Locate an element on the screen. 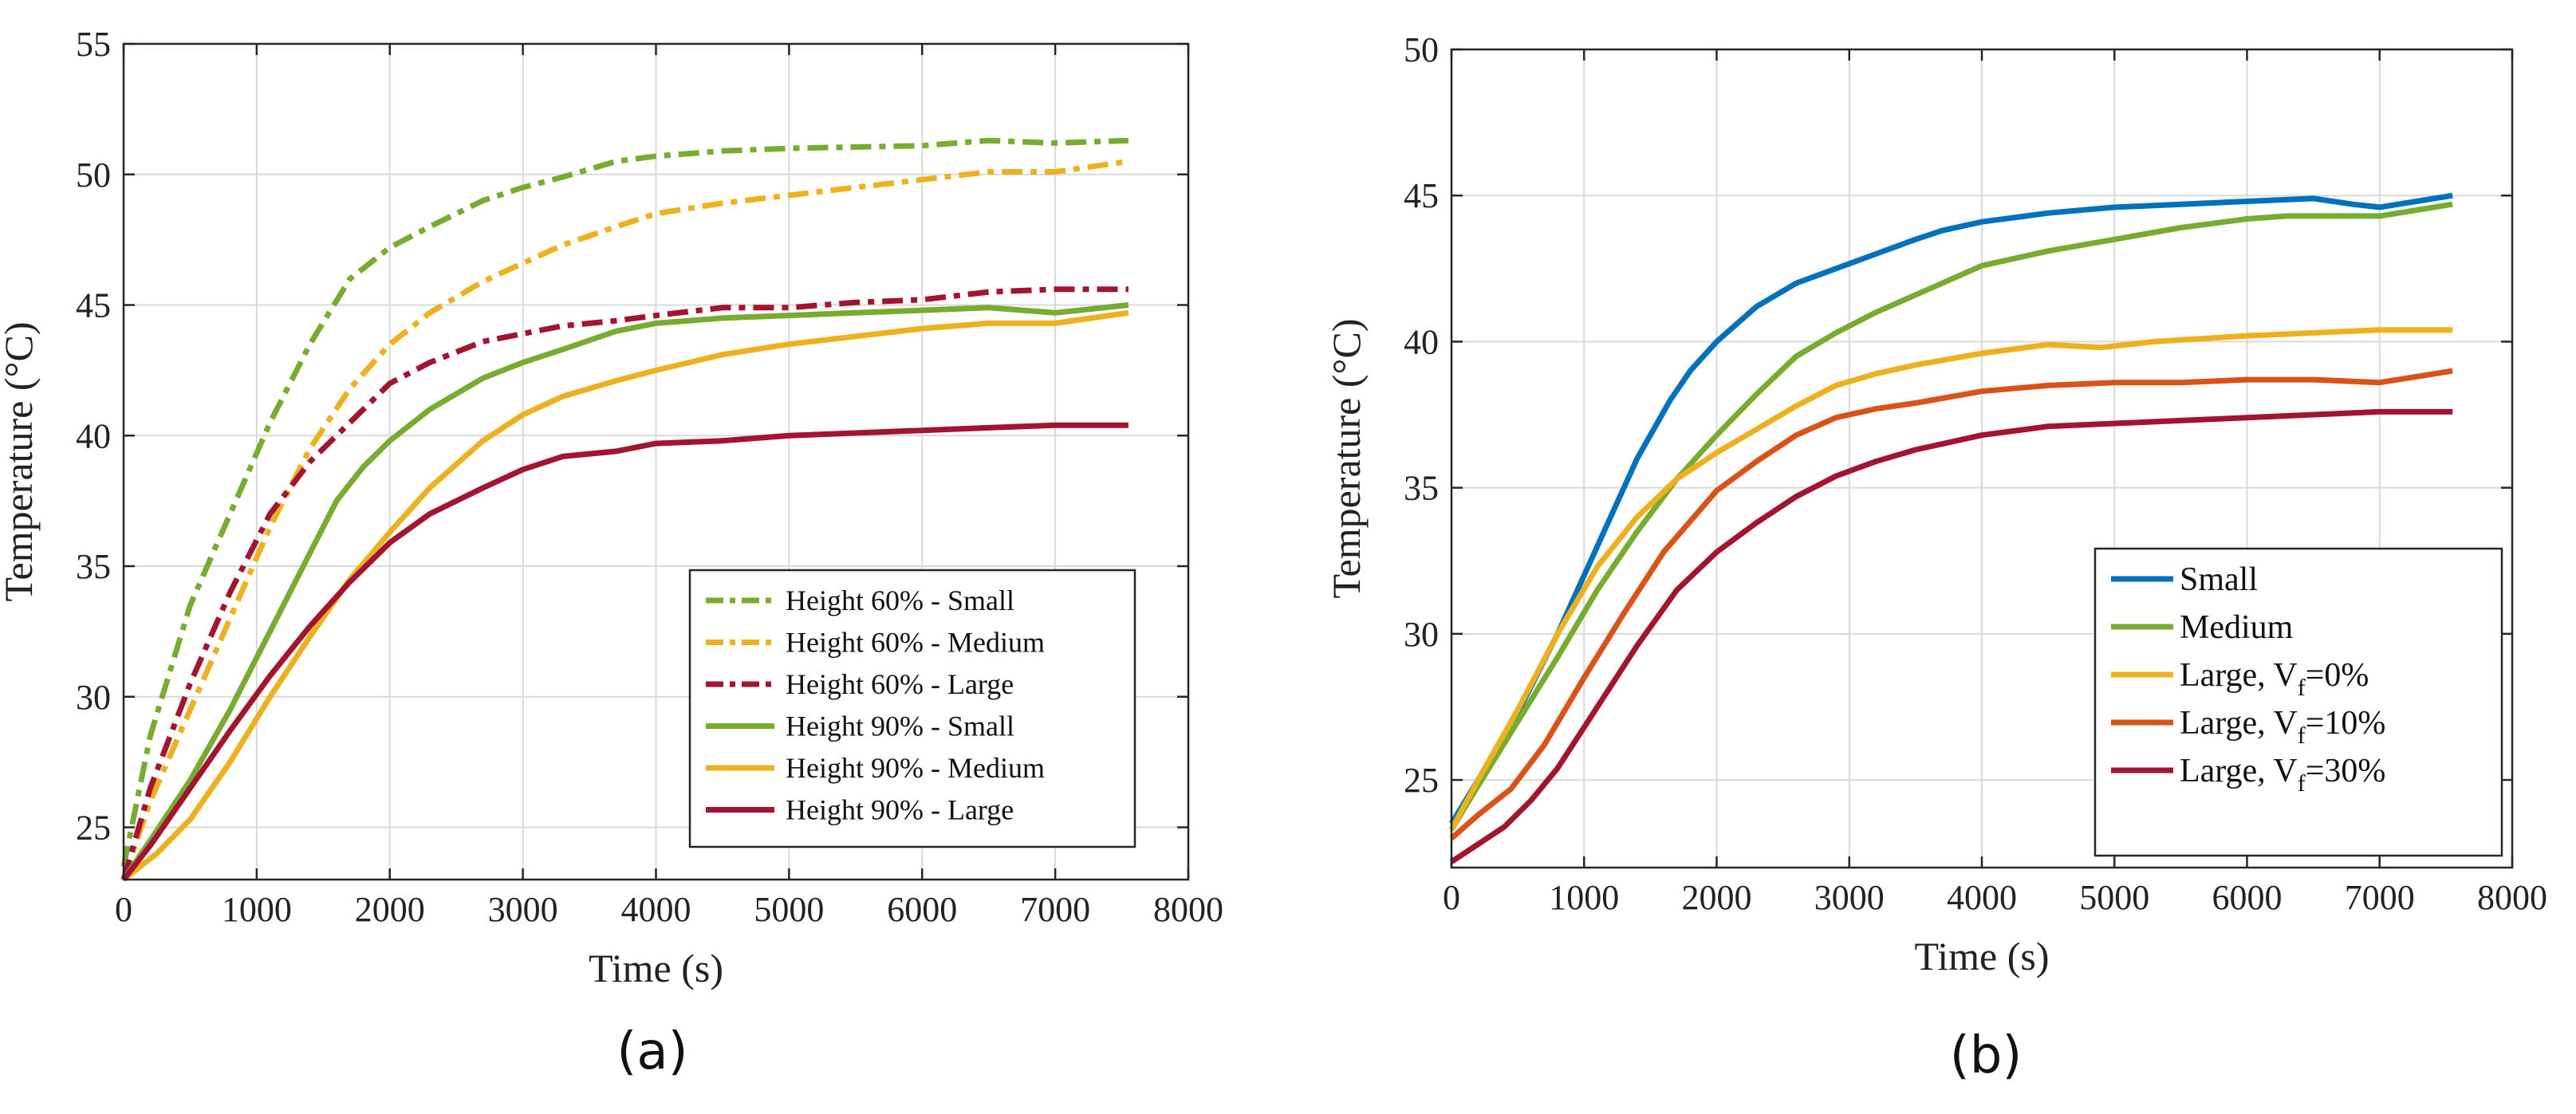  legend-label: Height 90% - Small is located at coordinates (900, 726).